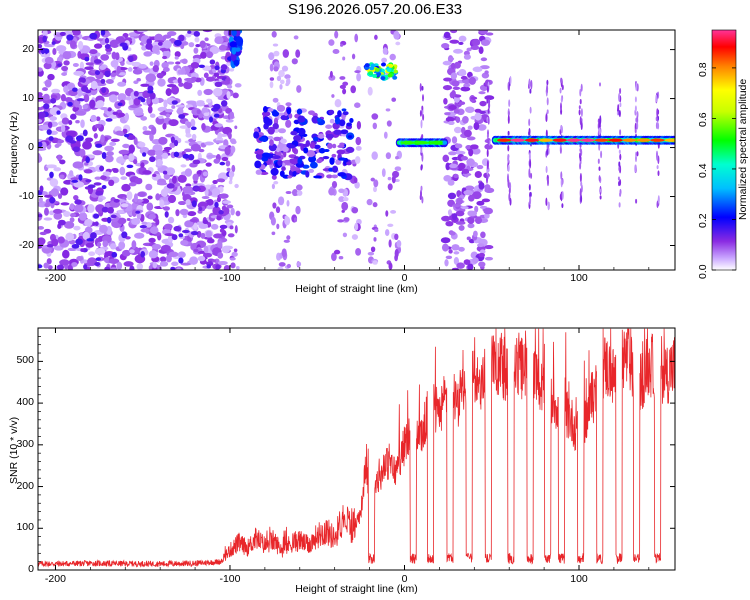 The height and width of the screenshot is (600, 750). I want to click on snr-y-tick-label: 0, so click(31, 569).